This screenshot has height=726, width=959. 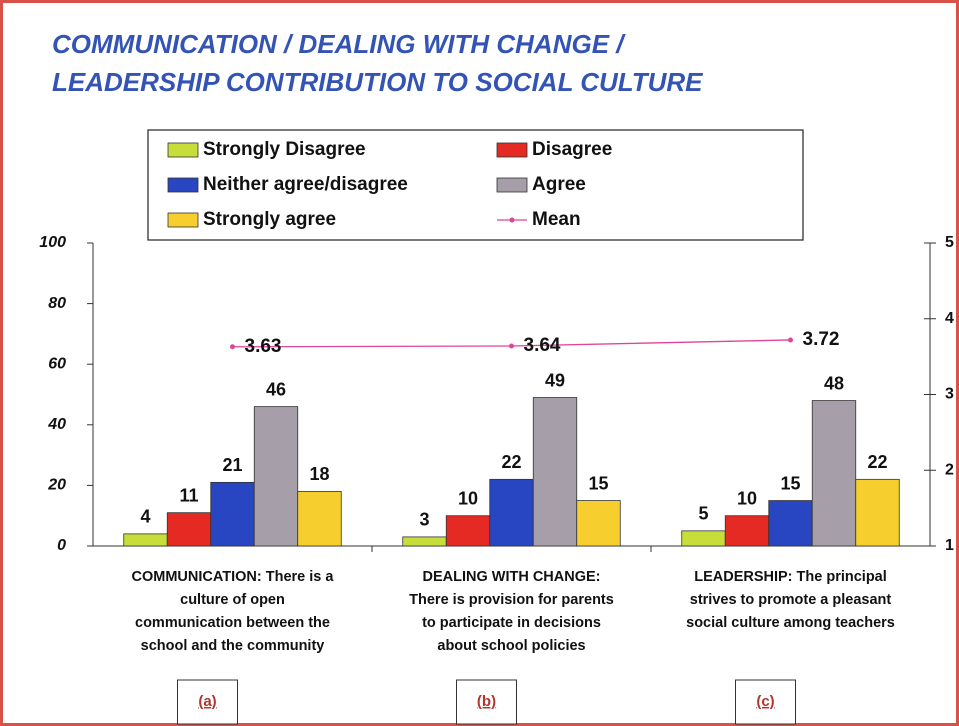 What do you see at coordinates (791, 600) in the screenshot?
I see `x-tick-label: strives to promote a pleasant` at bounding box center [791, 600].